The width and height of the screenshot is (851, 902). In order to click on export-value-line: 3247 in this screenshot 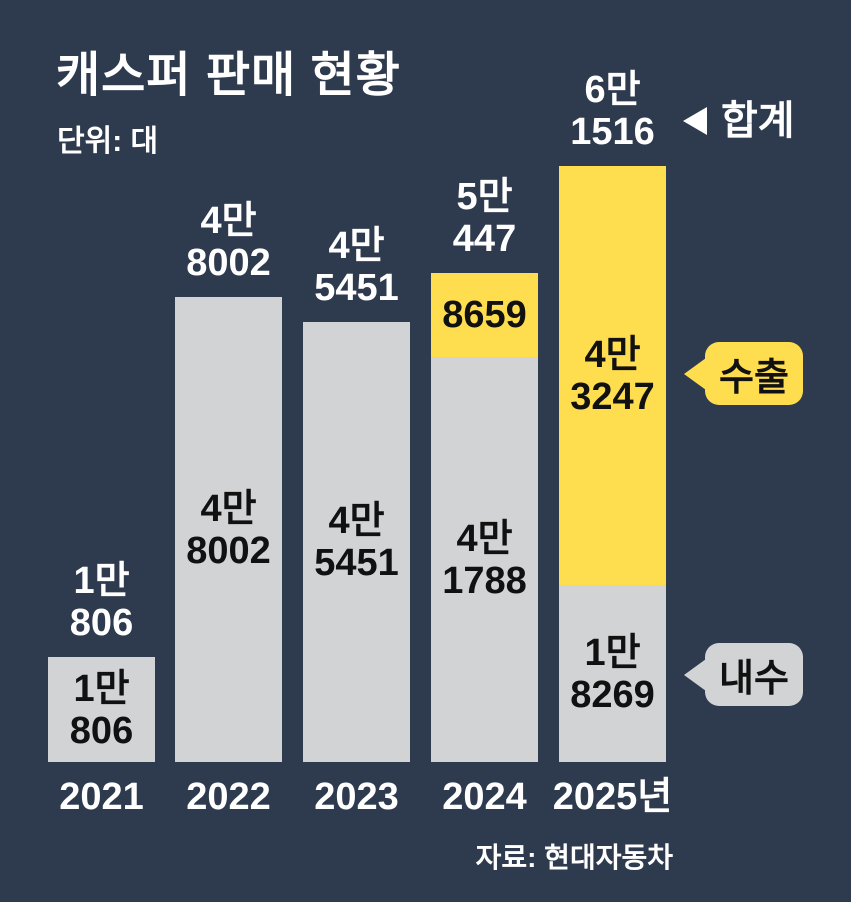, I will do `click(612, 396)`.